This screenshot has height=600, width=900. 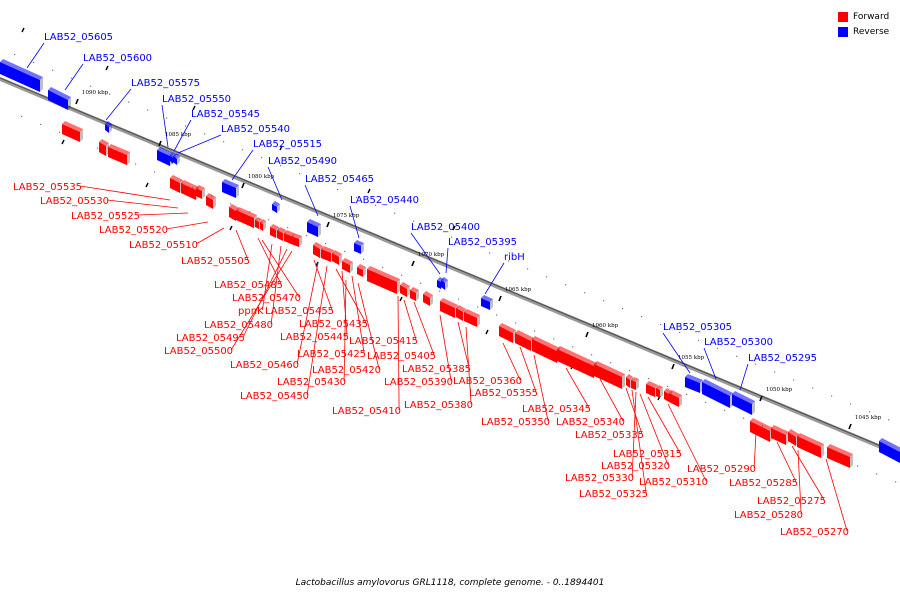 I want to click on scale-tick-label: 1075 kbp, so click(x=346, y=216).